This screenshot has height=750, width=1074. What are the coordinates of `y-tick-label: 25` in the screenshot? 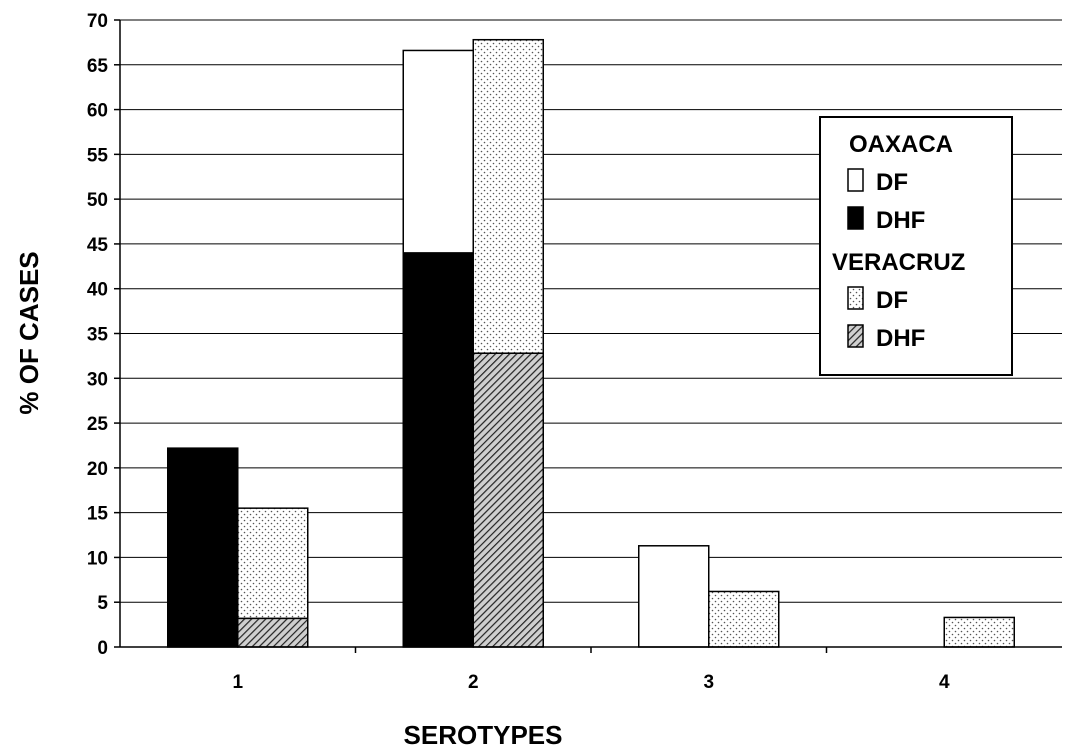 It's located at (98, 424).